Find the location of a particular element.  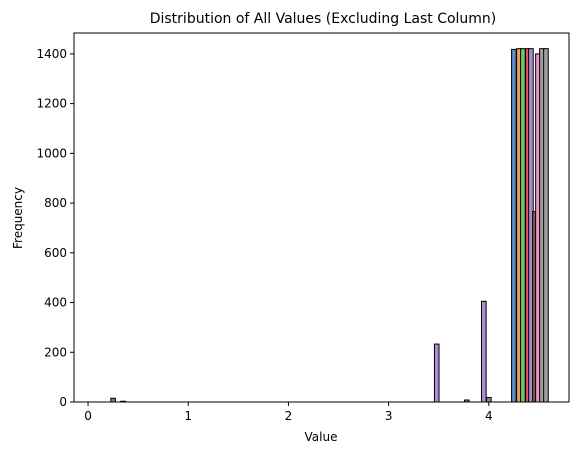

y-axis-label: Frequency is located at coordinates (18, 218).